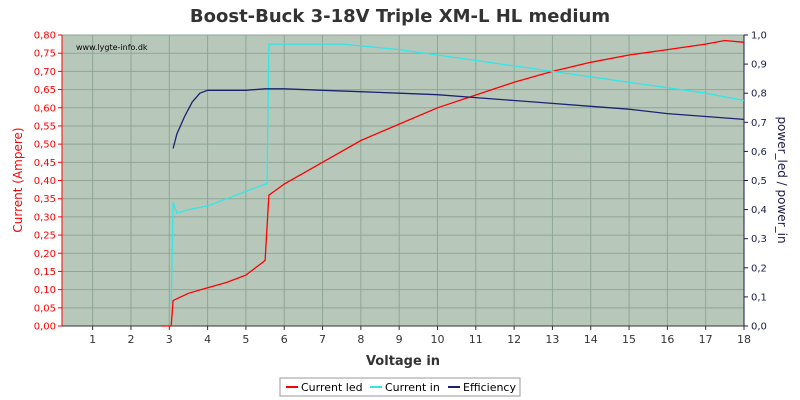 The height and width of the screenshot is (400, 800). I want to click on x-tick-label: 2, so click(130, 339).